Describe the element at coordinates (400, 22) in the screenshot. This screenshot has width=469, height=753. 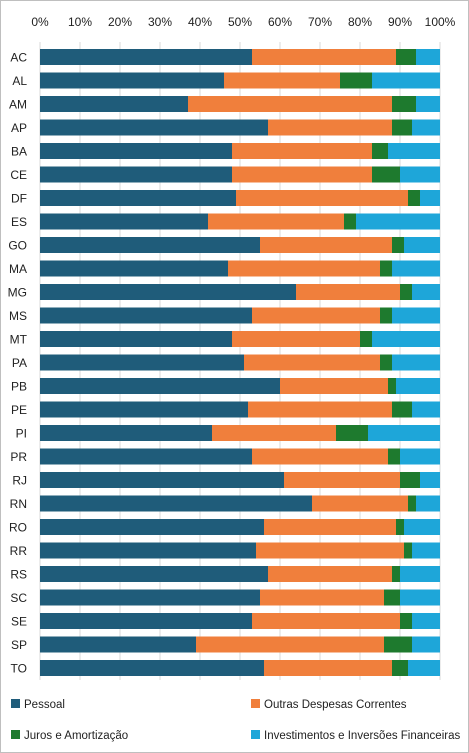
I see `x-tick-label: 90%` at that location.